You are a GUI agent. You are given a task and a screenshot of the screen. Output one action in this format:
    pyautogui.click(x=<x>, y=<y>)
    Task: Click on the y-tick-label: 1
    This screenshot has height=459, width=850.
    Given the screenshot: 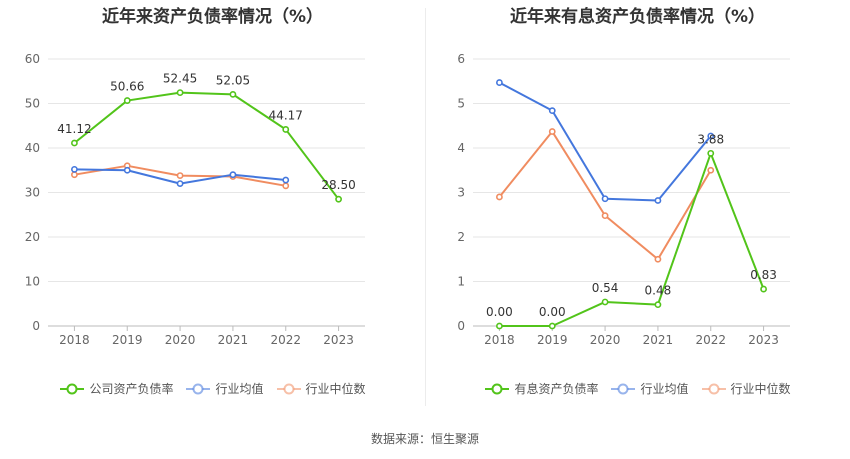 What is the action you would take?
    pyautogui.click(x=461, y=282)
    